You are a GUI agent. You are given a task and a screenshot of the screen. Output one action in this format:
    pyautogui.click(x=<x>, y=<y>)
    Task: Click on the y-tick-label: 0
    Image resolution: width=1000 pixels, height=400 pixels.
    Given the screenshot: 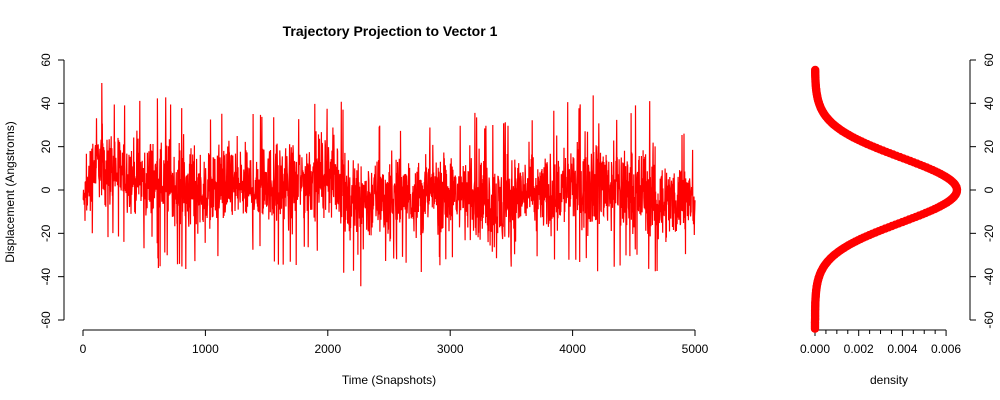 What is the action you would take?
    pyautogui.click(x=46, y=189)
    